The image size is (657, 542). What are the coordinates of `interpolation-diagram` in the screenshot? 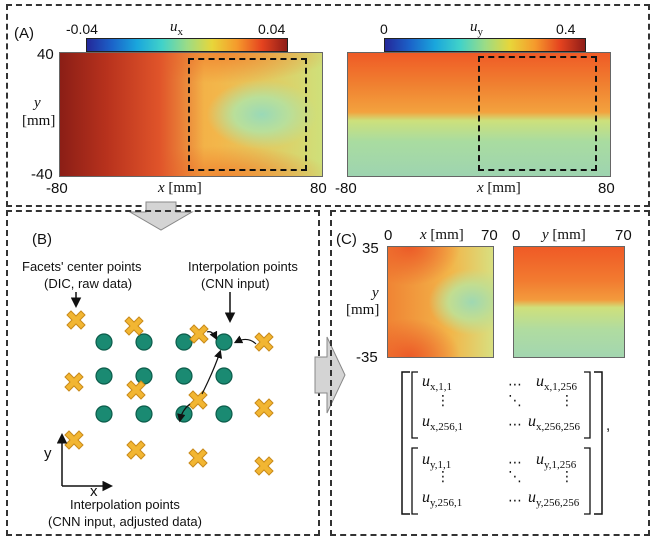 It's located at (165, 392).